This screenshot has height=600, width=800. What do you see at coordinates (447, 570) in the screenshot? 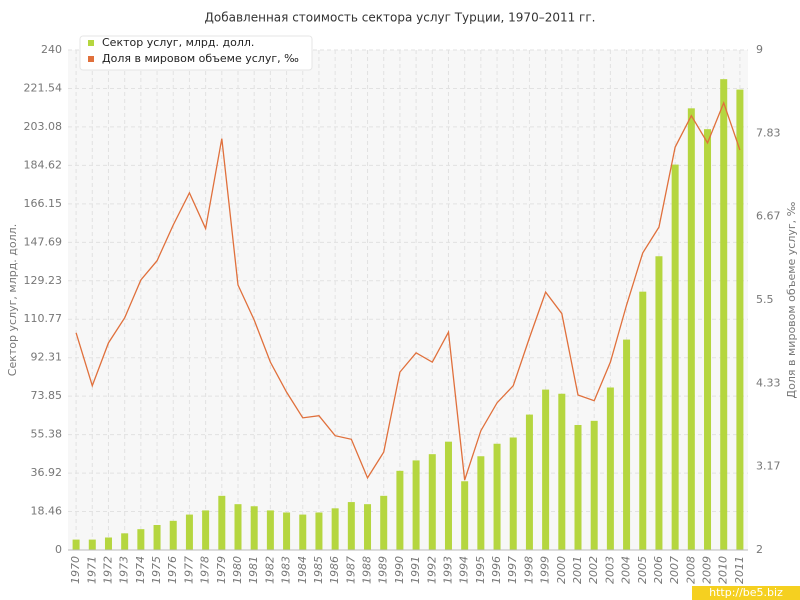
I see `x-tick-label: 1993` at bounding box center [447, 570].